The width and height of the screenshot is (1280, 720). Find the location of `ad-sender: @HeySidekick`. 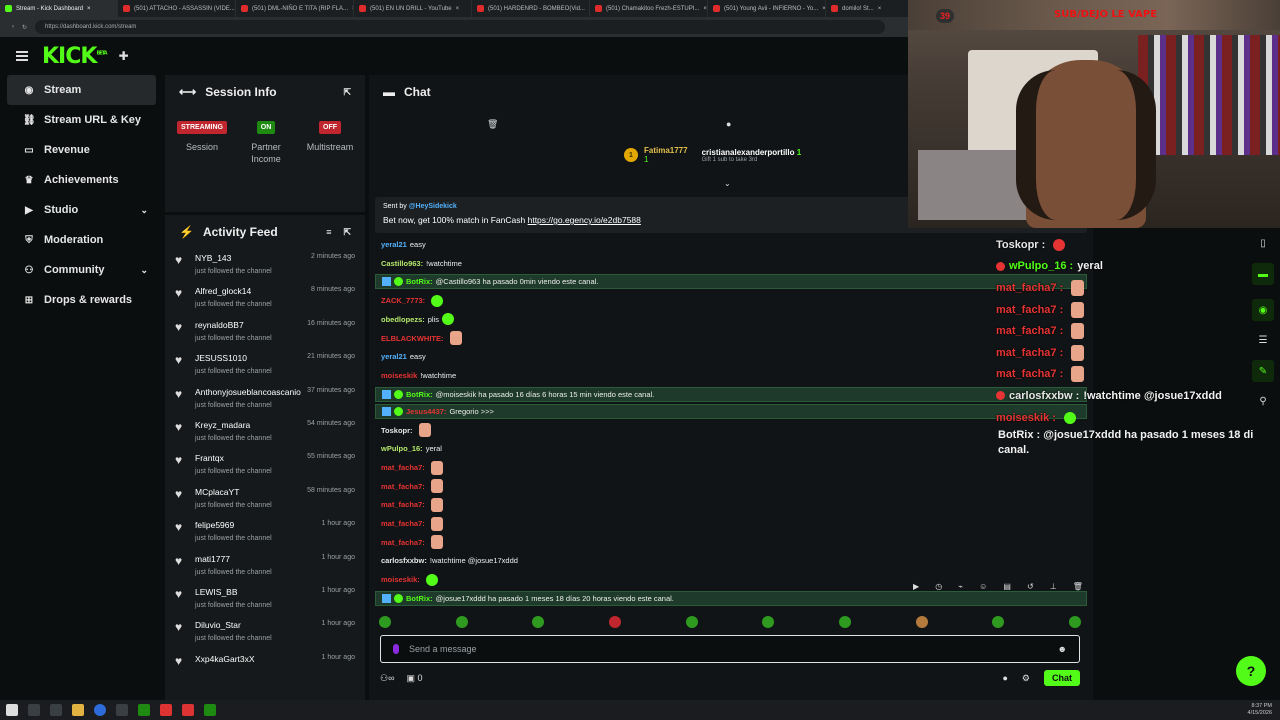

ad-sender: @HeySidekick is located at coordinates (432, 206).